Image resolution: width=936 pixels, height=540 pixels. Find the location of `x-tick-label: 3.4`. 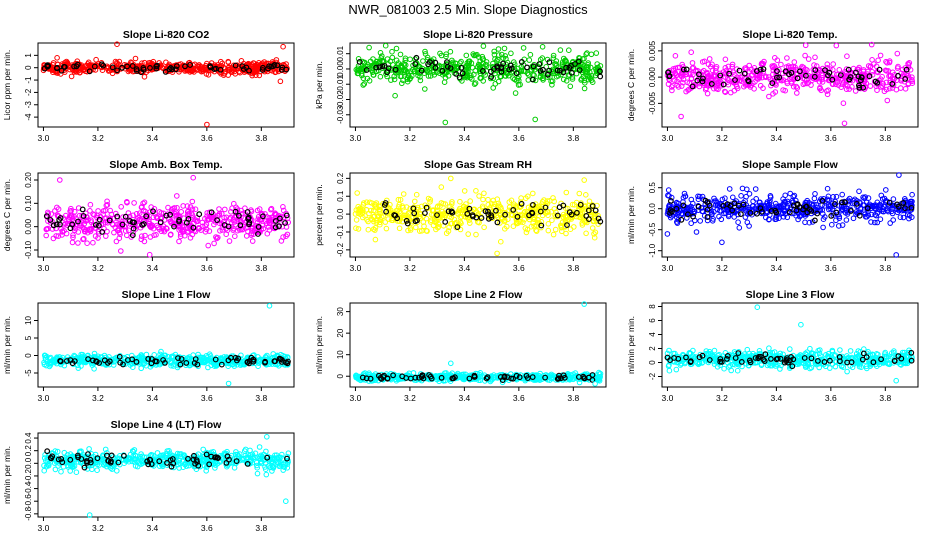

x-tick-label: 3.4 is located at coordinates (776, 398).